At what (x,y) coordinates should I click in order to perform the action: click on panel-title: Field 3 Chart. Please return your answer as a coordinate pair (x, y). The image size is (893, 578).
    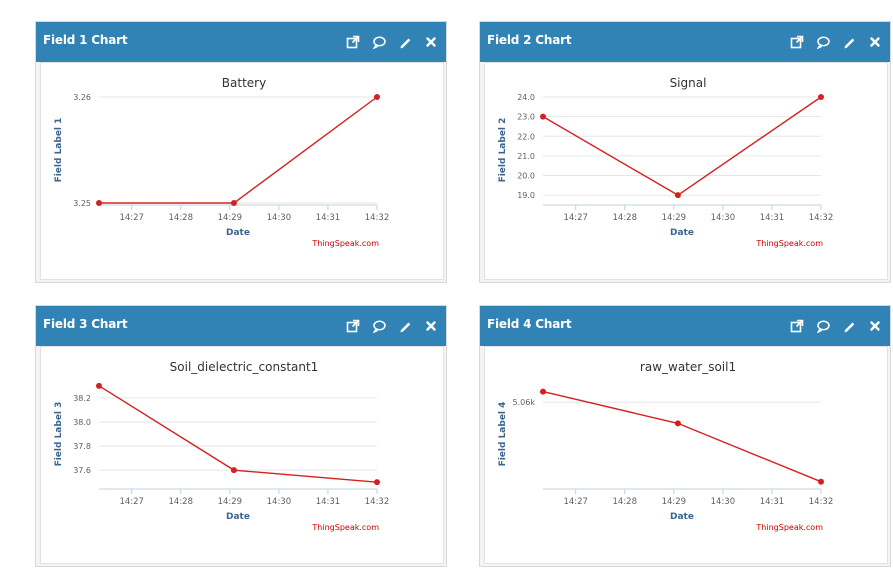
    Looking at the image, I should click on (85, 324).